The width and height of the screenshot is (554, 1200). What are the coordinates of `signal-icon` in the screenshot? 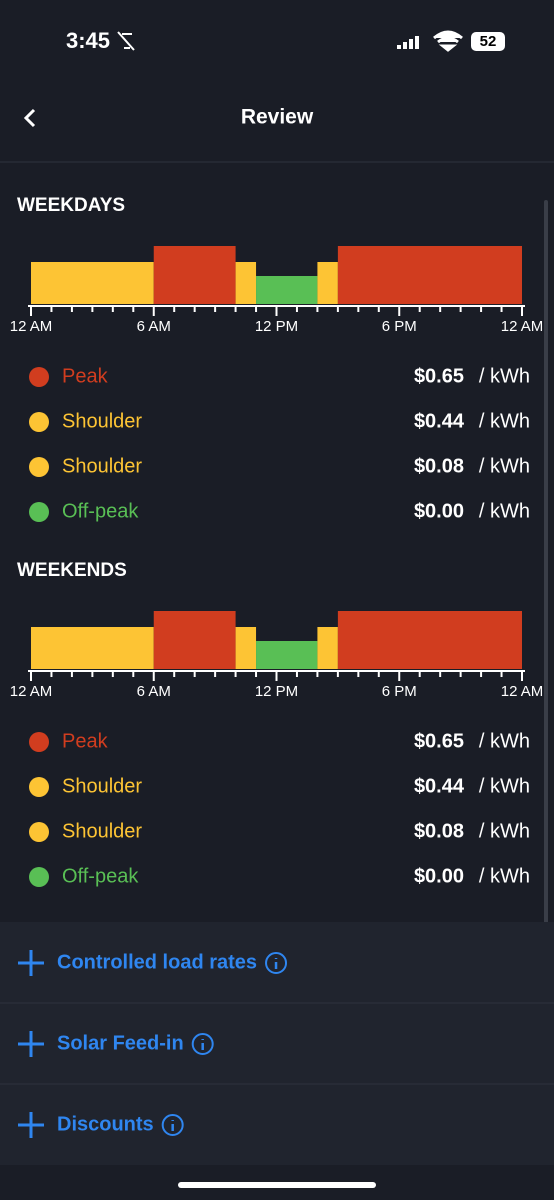 It's located at (408, 42).